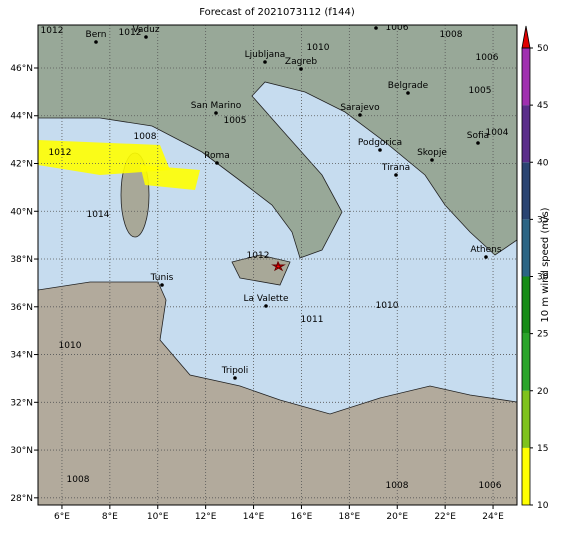  What do you see at coordinates (217, 156) in the screenshot?
I see `city-label: Roma` at bounding box center [217, 156].